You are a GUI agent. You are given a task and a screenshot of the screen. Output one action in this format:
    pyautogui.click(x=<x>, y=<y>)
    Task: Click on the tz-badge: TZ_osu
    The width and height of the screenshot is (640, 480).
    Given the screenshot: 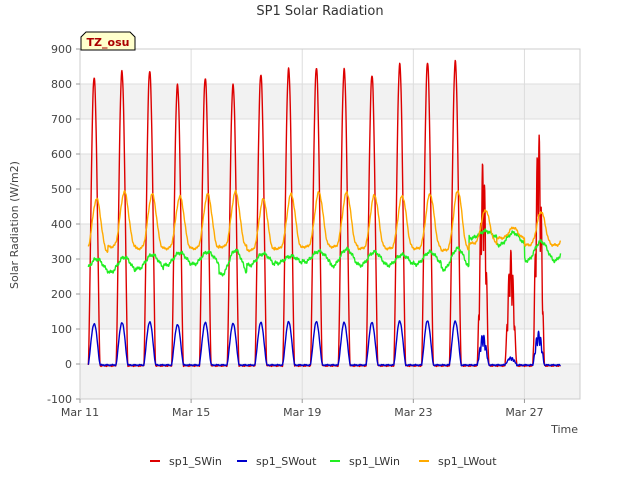 What is the action you would take?
    pyautogui.click(x=108, y=41)
    